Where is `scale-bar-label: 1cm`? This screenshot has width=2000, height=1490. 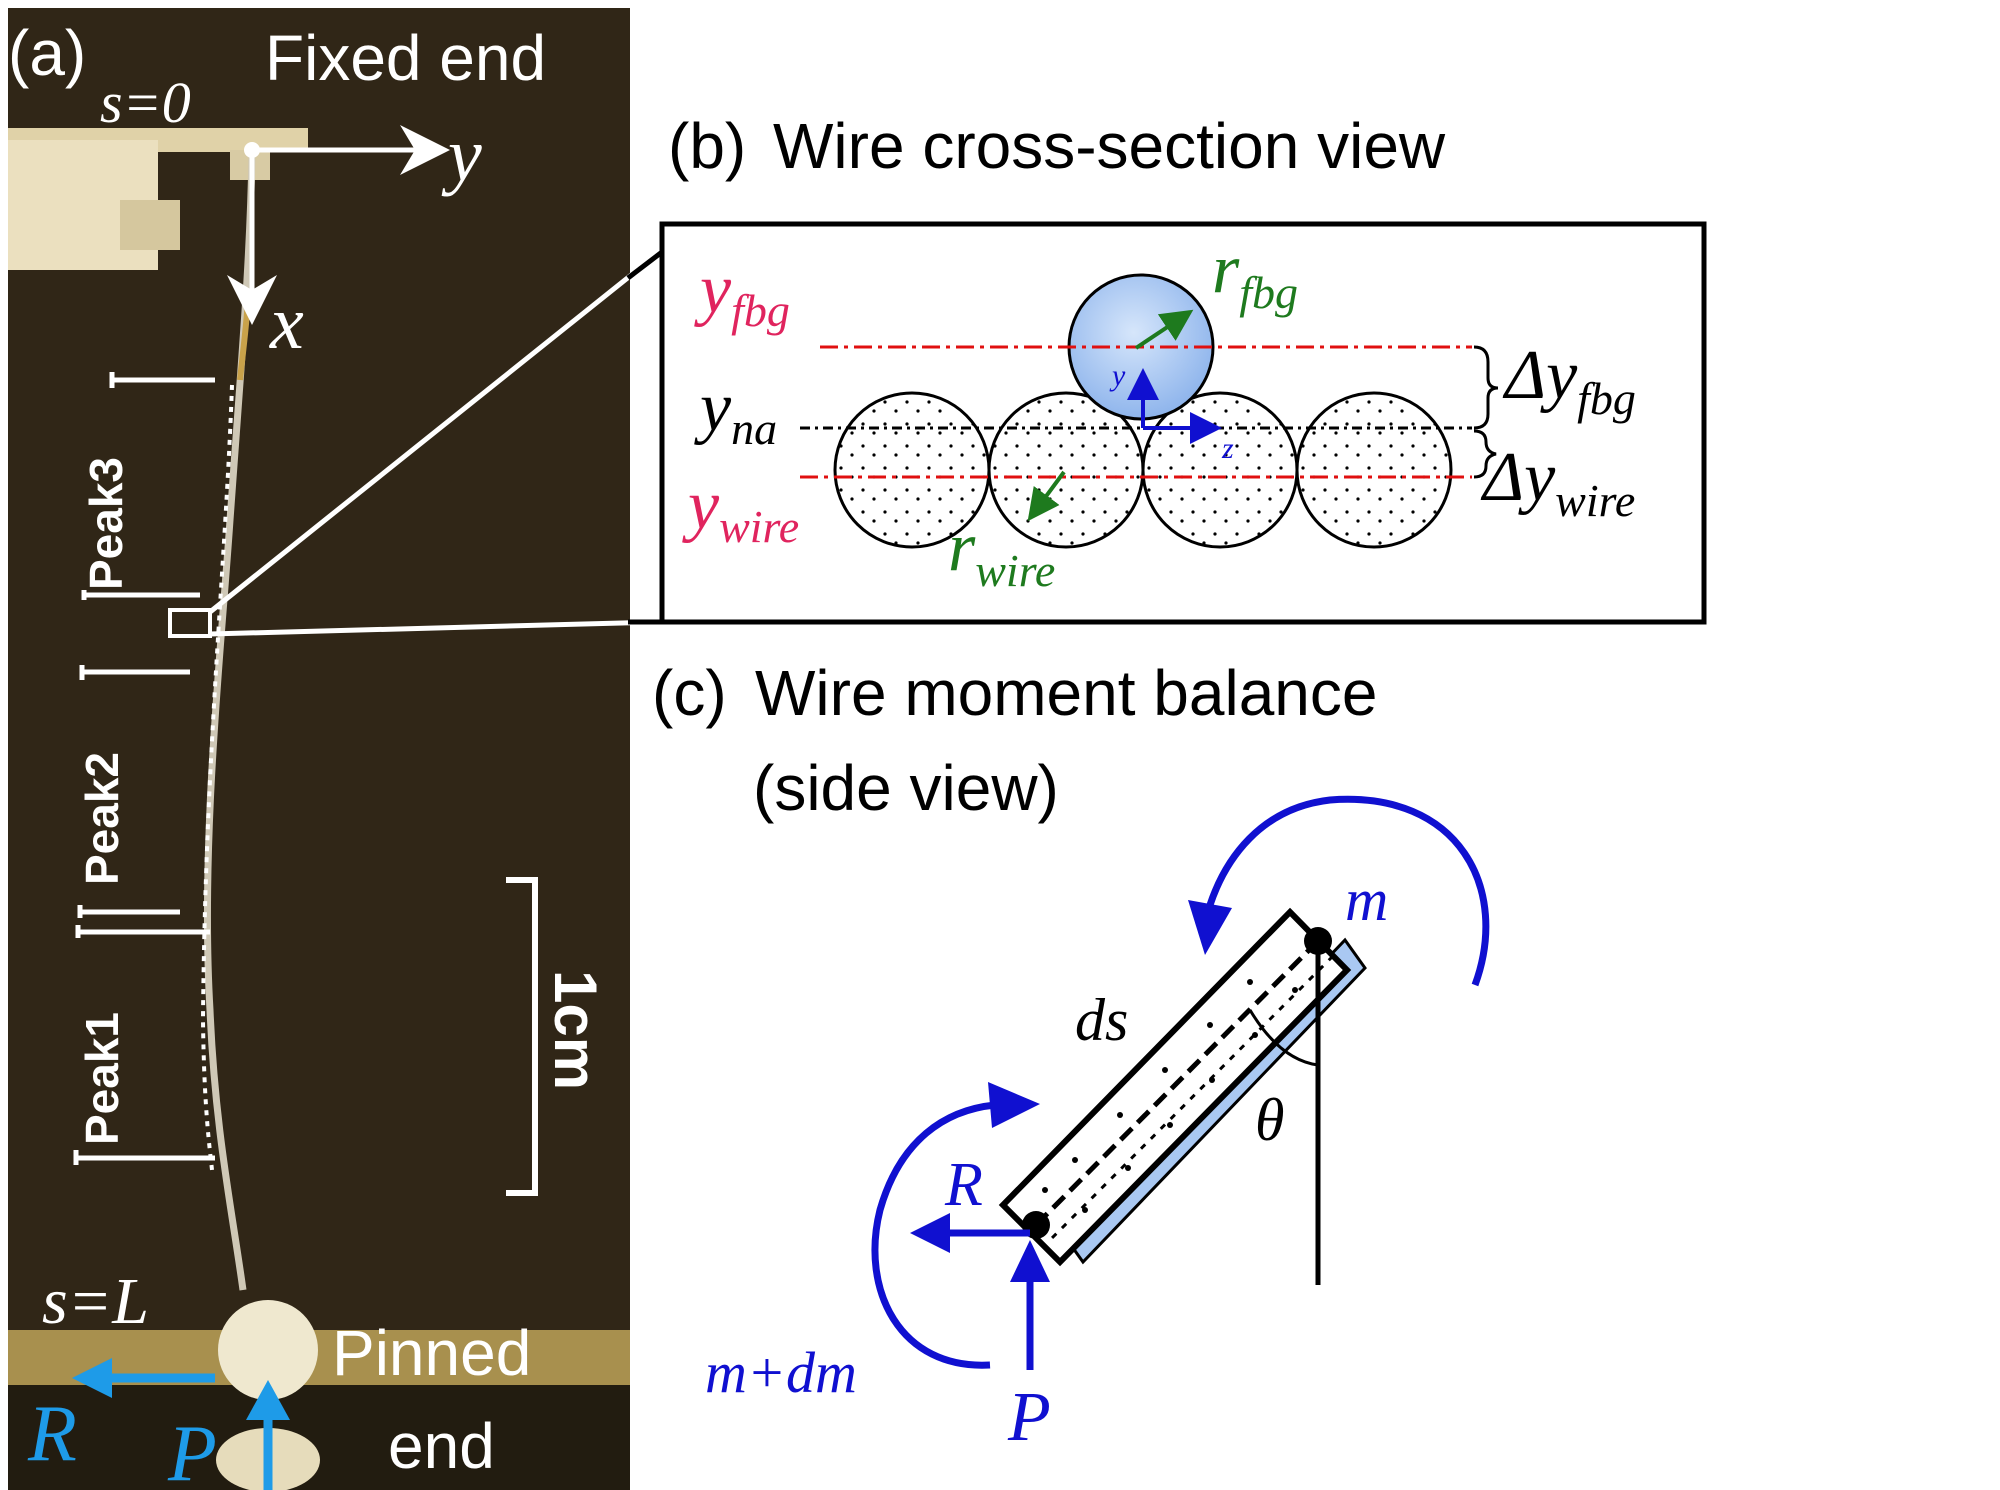
scale-bar-label: 1cm is located at coordinates (575, 1030).